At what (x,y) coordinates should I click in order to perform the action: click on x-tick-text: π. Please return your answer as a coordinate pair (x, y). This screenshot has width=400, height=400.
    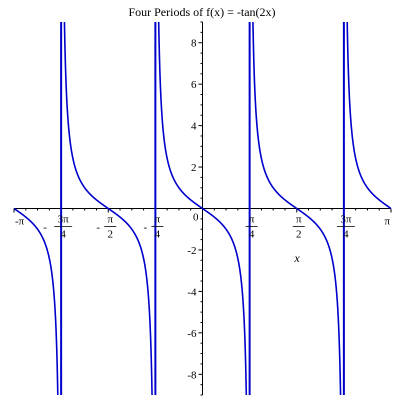
    Looking at the image, I should click on (387, 222).